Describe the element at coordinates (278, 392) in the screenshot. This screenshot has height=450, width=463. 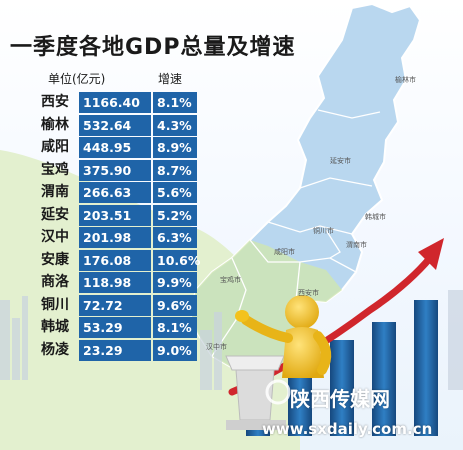
I see `watermark-logo-icon` at that location.